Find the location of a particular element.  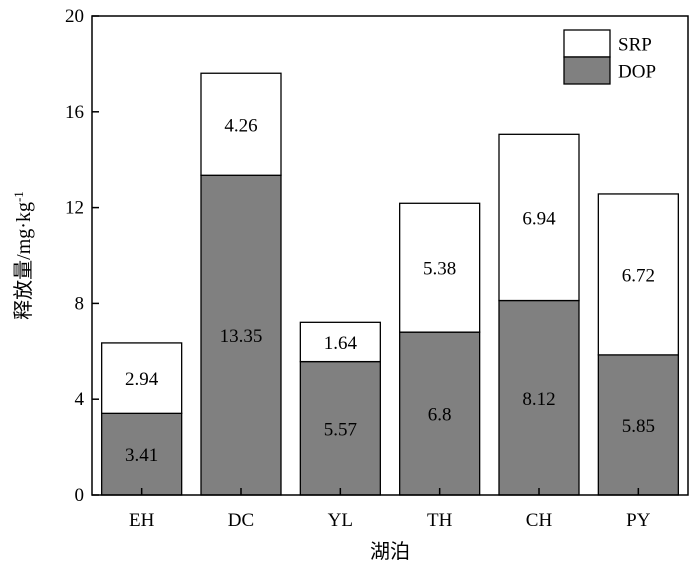

y-tick-label: 12 is located at coordinates (74, 208).